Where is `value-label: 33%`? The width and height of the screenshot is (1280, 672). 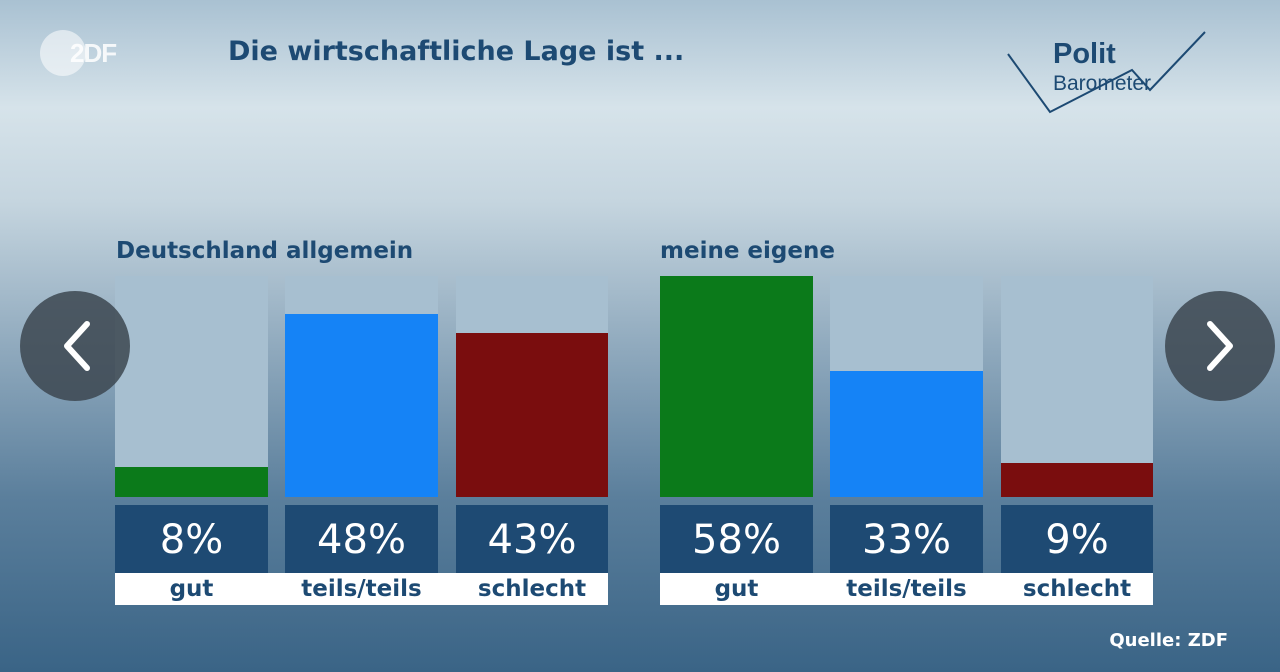
value-label: 33% is located at coordinates (906, 539).